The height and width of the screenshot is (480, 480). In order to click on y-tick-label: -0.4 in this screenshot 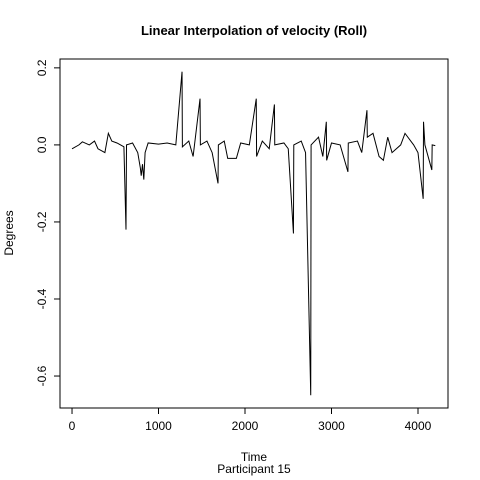, I will do `click(42, 298)`.